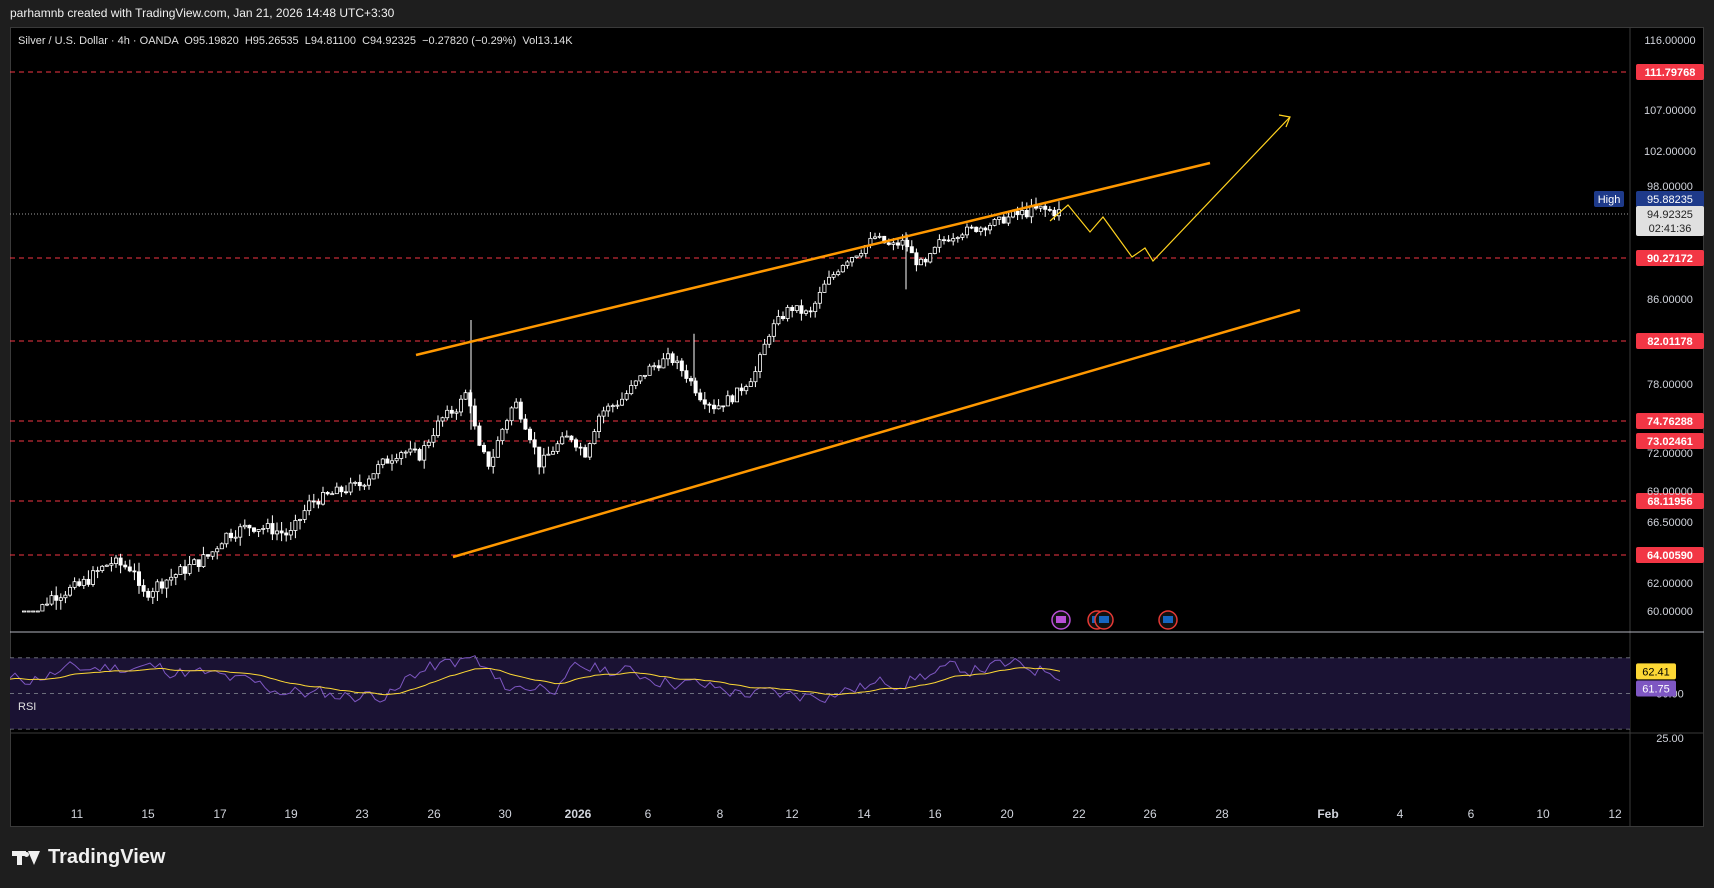 This screenshot has height=888, width=1714. What do you see at coordinates (1670, 111) in the screenshot?
I see `price-axis-tick: 107.00000` at bounding box center [1670, 111].